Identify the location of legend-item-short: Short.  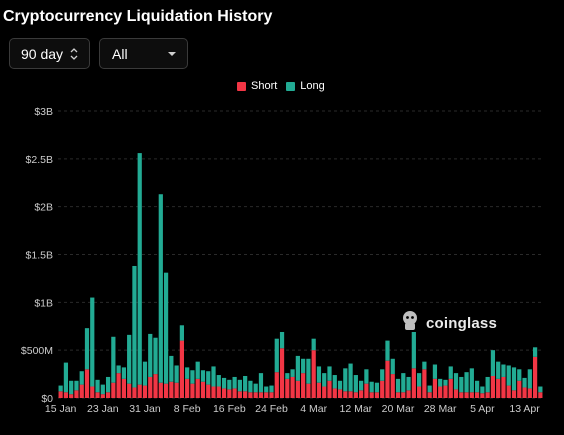
(257, 86).